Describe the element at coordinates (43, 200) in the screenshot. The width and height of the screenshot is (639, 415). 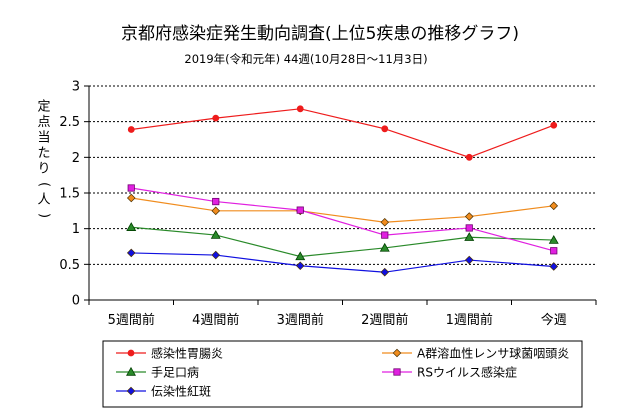
I see `y-axis-label-char: 人` at that location.